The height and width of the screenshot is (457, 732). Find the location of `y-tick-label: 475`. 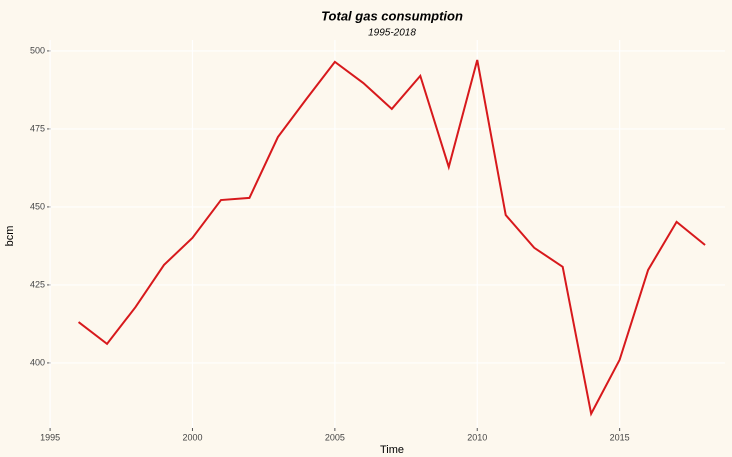

y-tick-label: 475 is located at coordinates (37, 128).